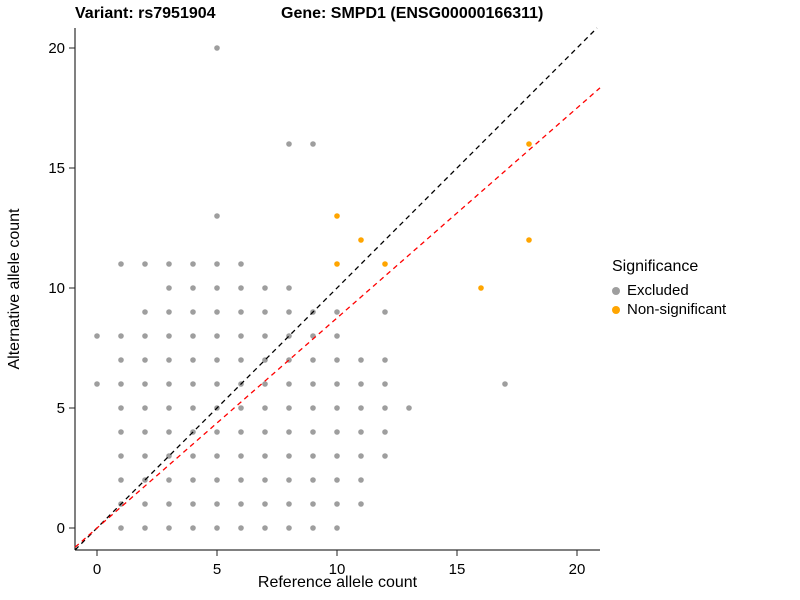  I want to click on x-tick-label: 15, so click(457, 569).